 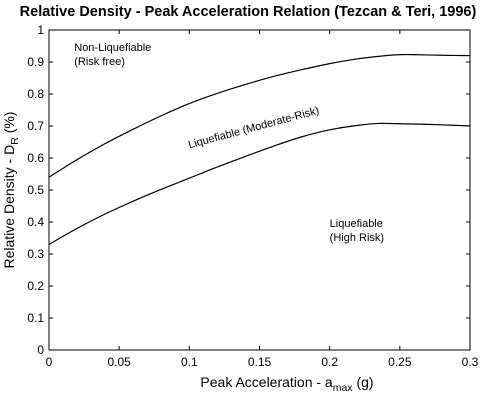 I want to click on y-tick-label: 0.1, so click(x=35, y=318).